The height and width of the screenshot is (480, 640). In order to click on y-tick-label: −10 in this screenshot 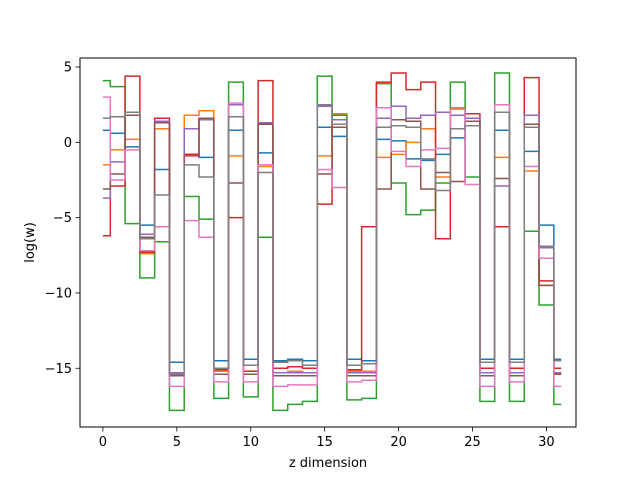, I will do `click(58, 293)`.